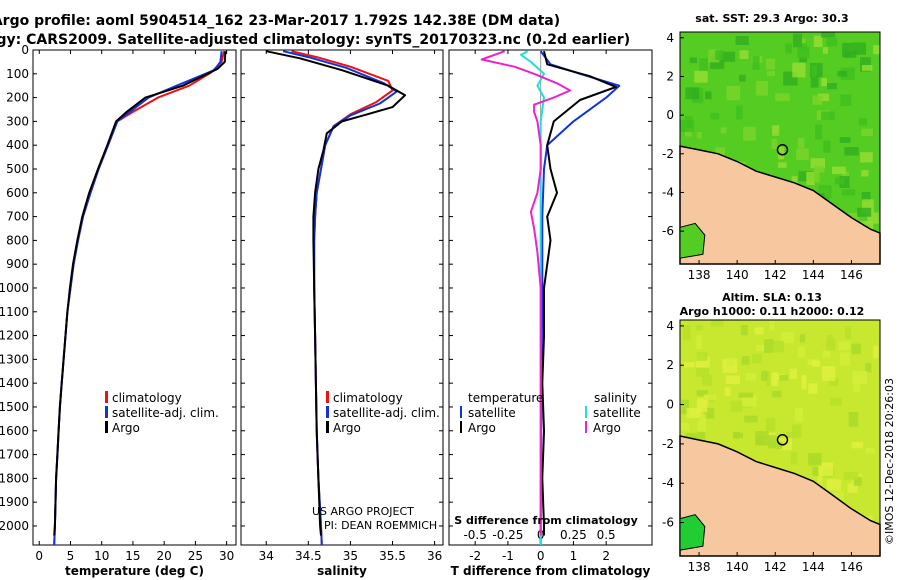  What do you see at coordinates (14, 431) in the screenshot?
I see `y-tick-label: 1600` at bounding box center [14, 431].